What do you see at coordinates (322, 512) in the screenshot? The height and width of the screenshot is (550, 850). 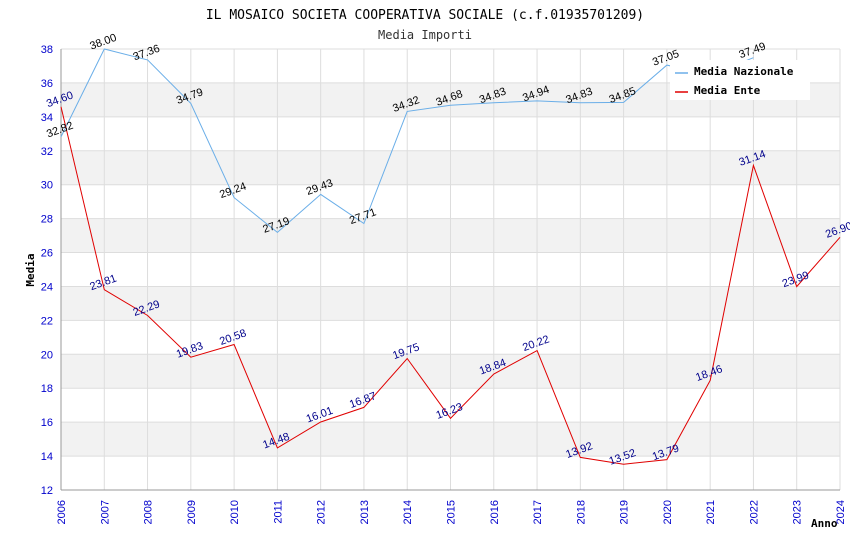 I see `x-tick-label: 2012` at bounding box center [322, 512].